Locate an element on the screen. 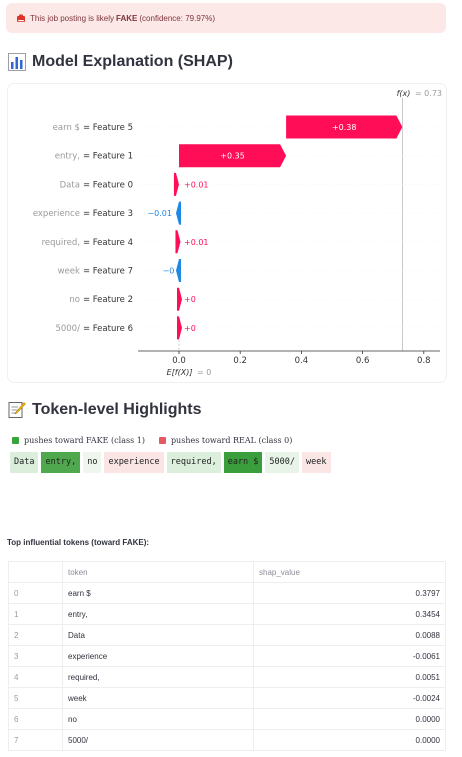 The width and height of the screenshot is (462, 757). feature-label: required, = Feature 4 is located at coordinates (87, 243).